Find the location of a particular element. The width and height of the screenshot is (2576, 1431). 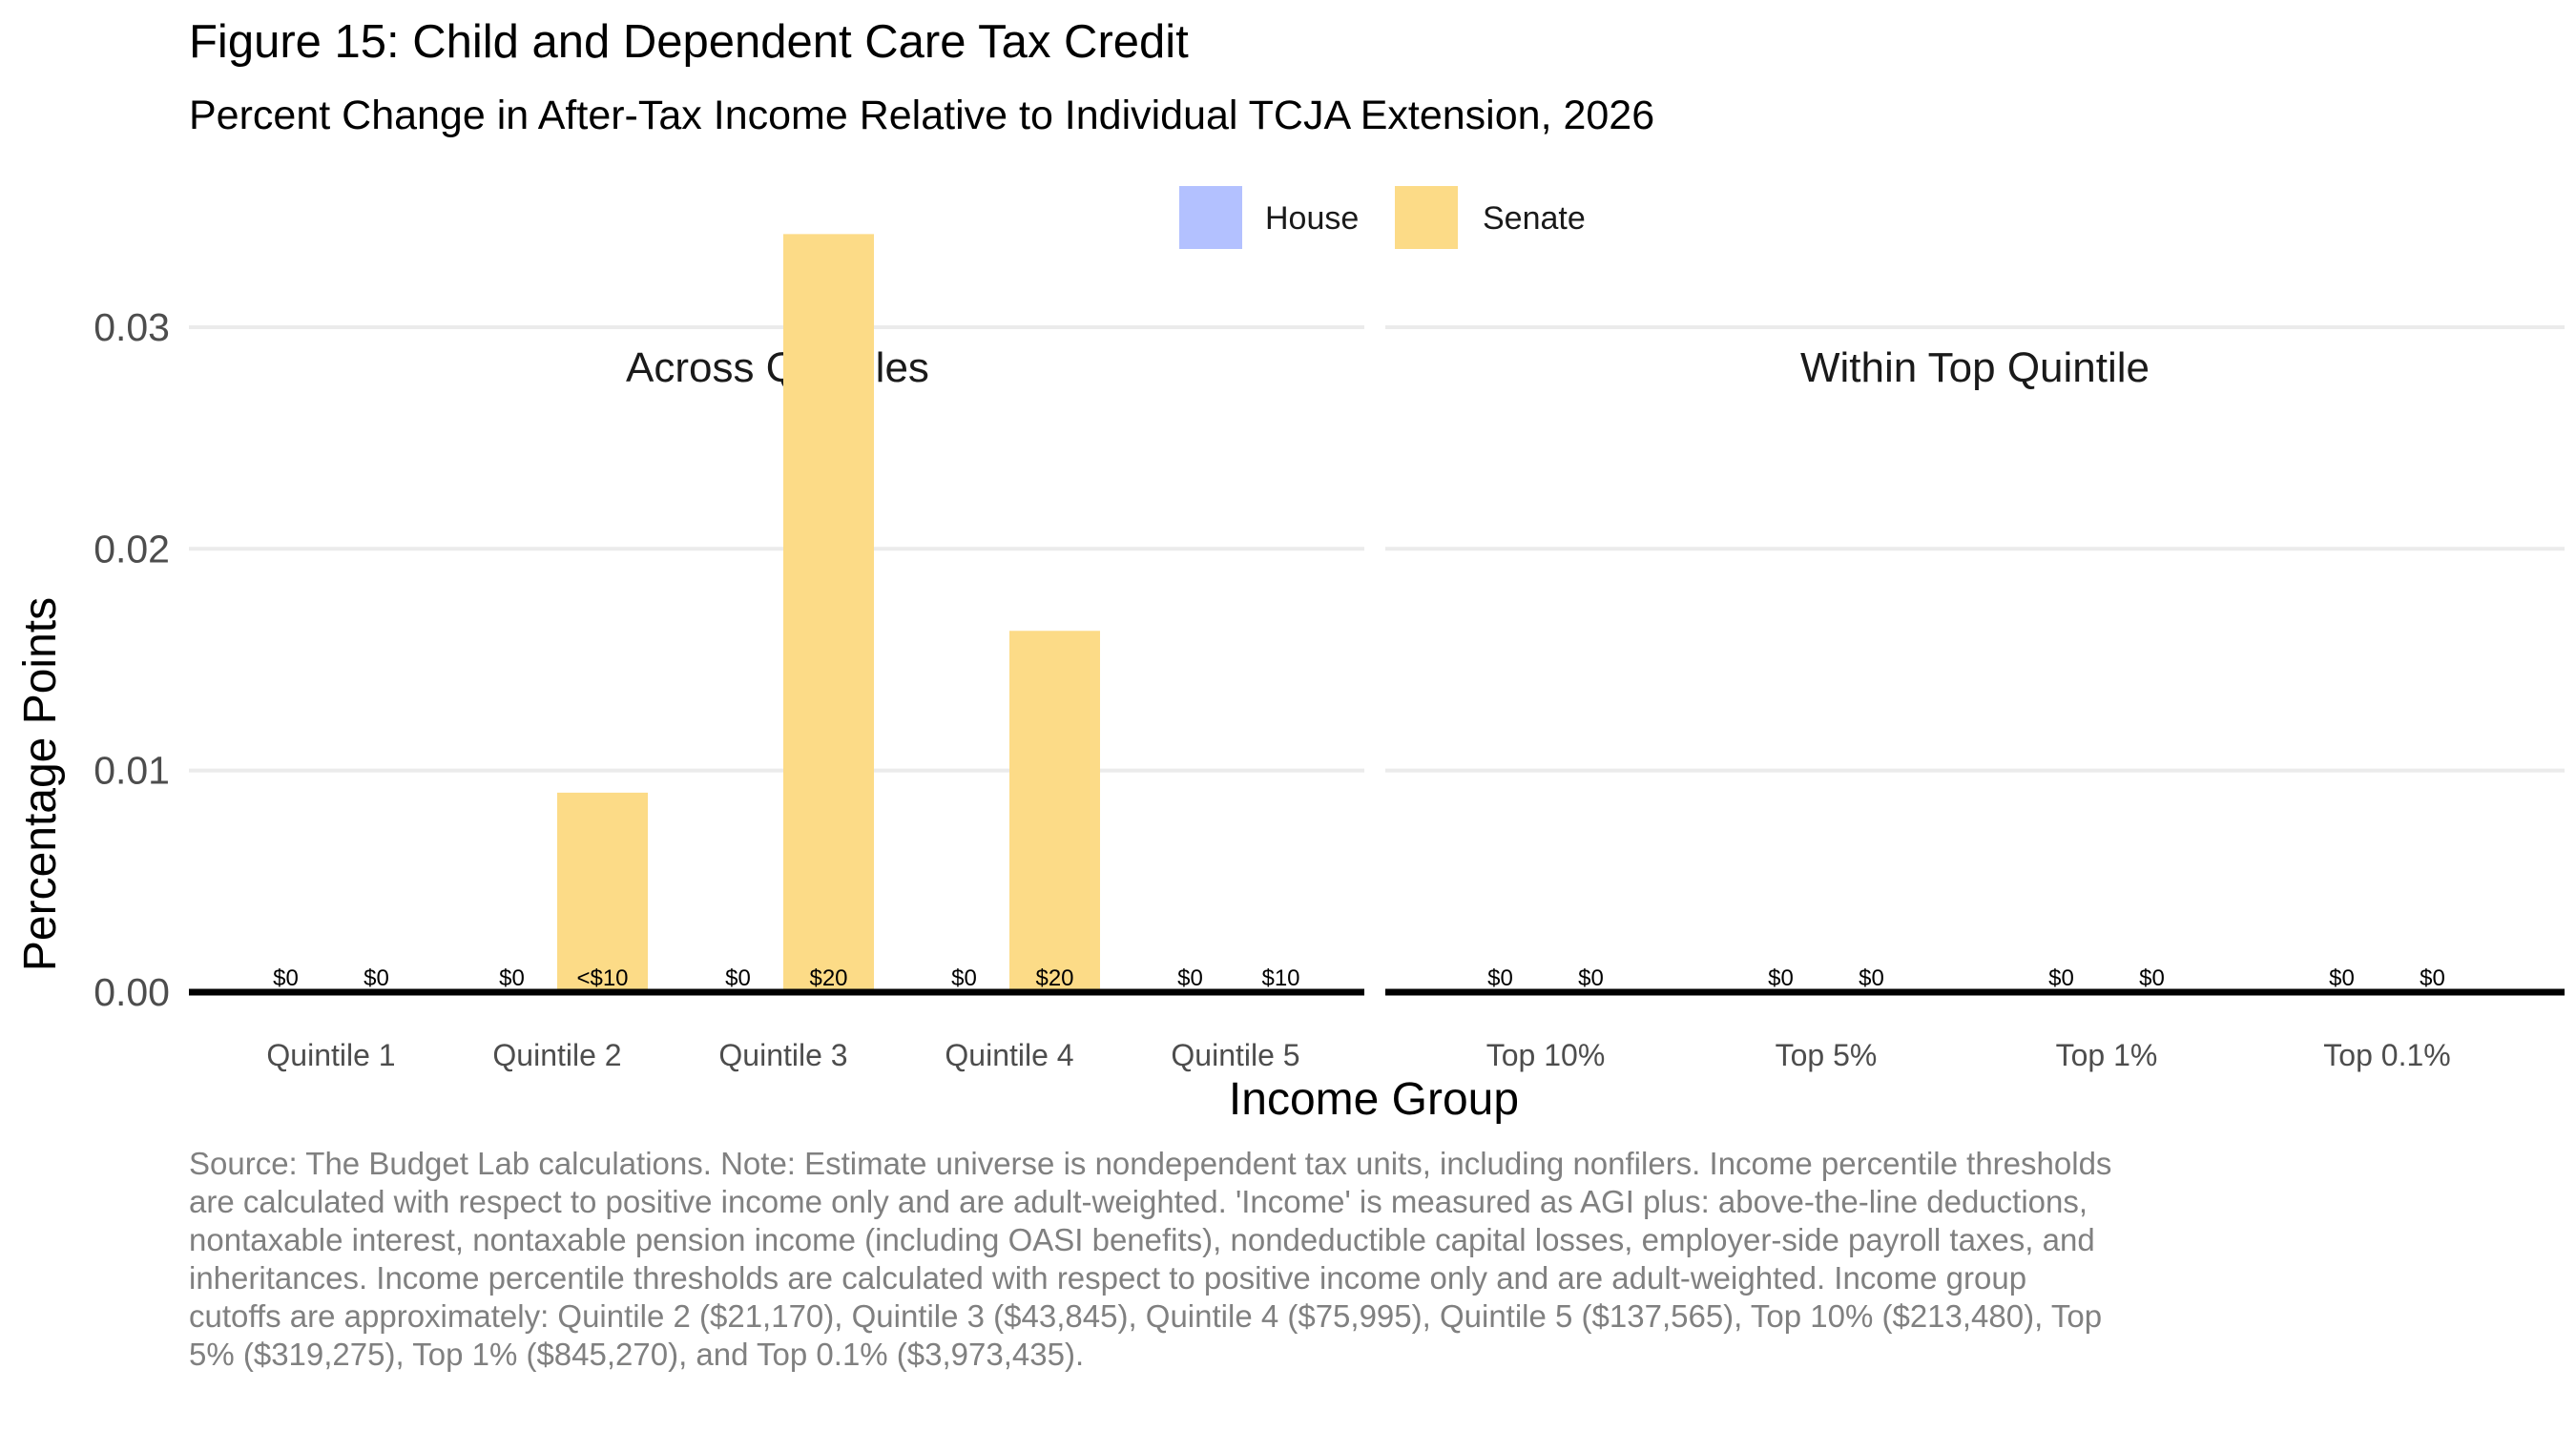

y-tick-label: 0.00 is located at coordinates (131, 992).